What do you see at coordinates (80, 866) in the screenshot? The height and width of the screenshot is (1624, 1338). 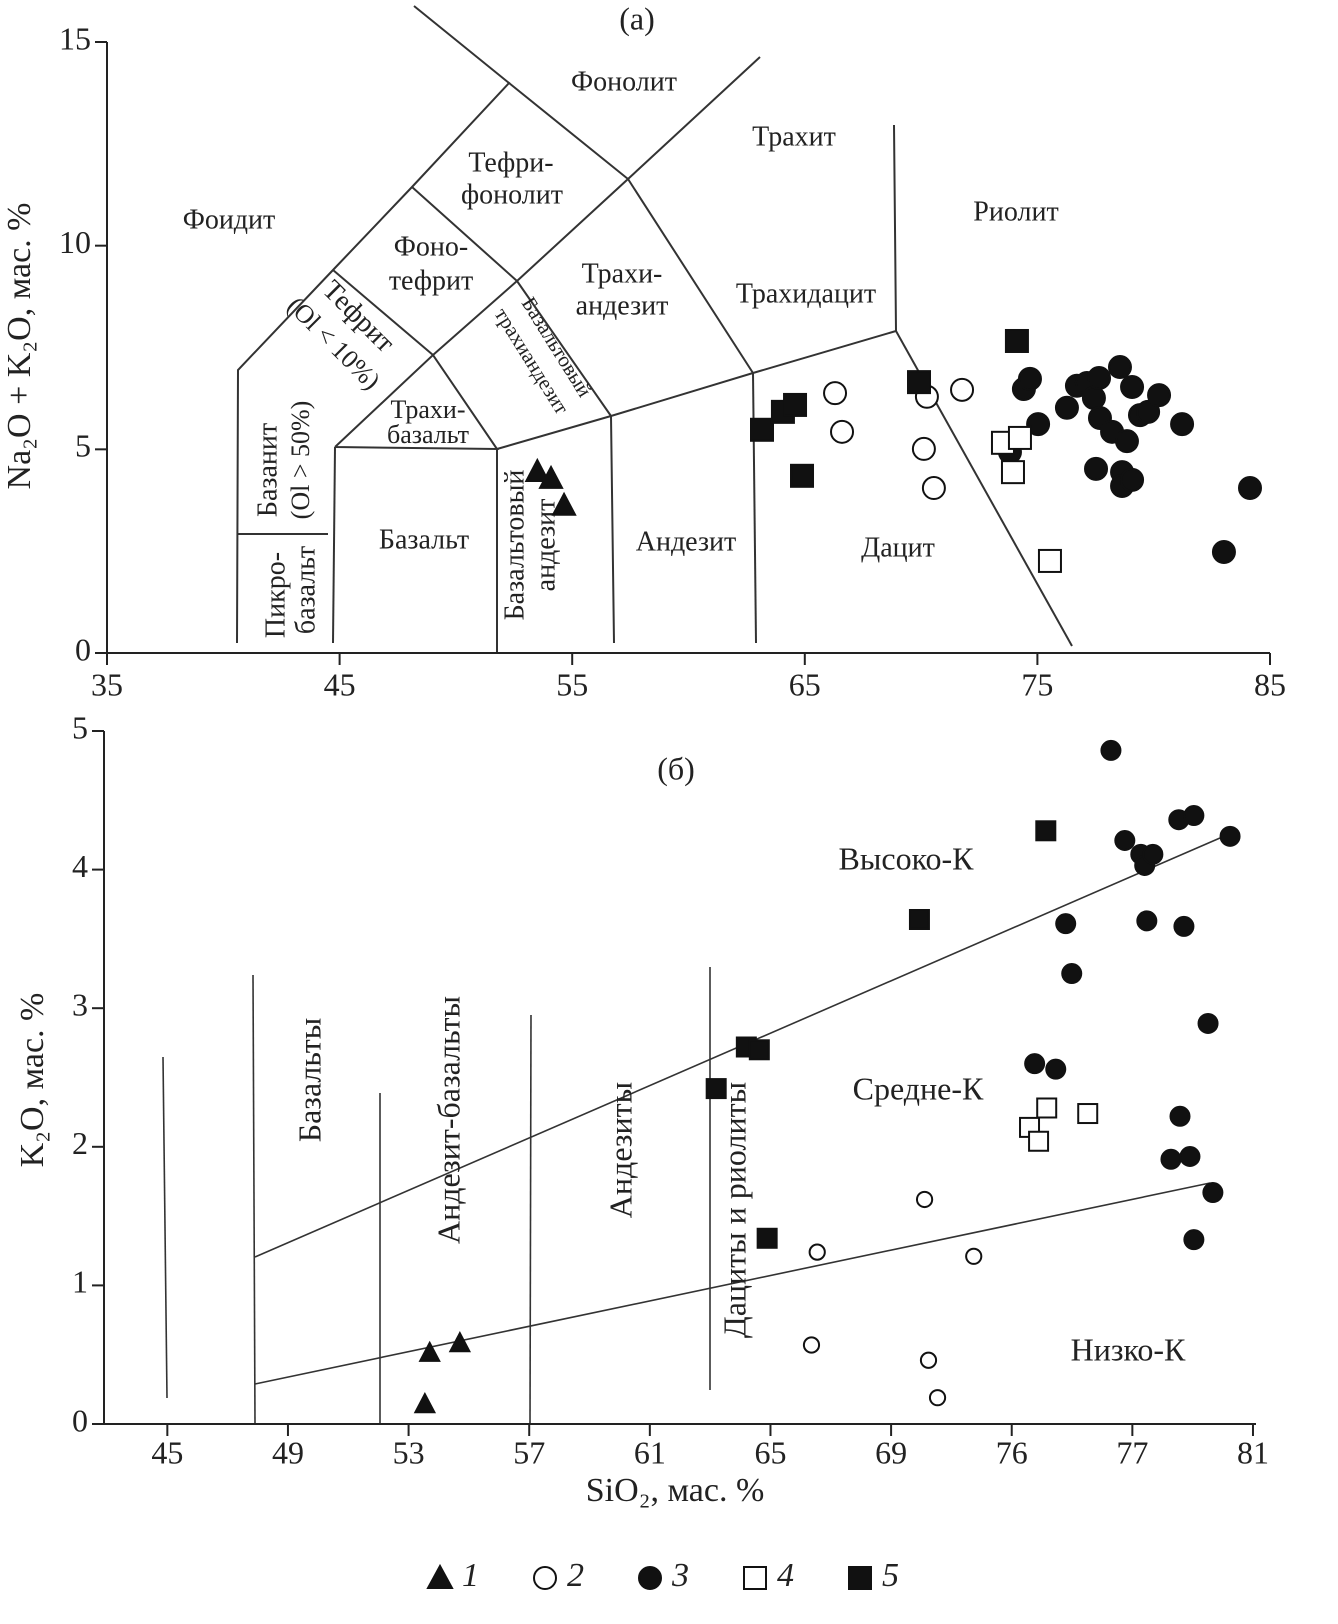 I see `y-tick-label: 4` at bounding box center [80, 866].